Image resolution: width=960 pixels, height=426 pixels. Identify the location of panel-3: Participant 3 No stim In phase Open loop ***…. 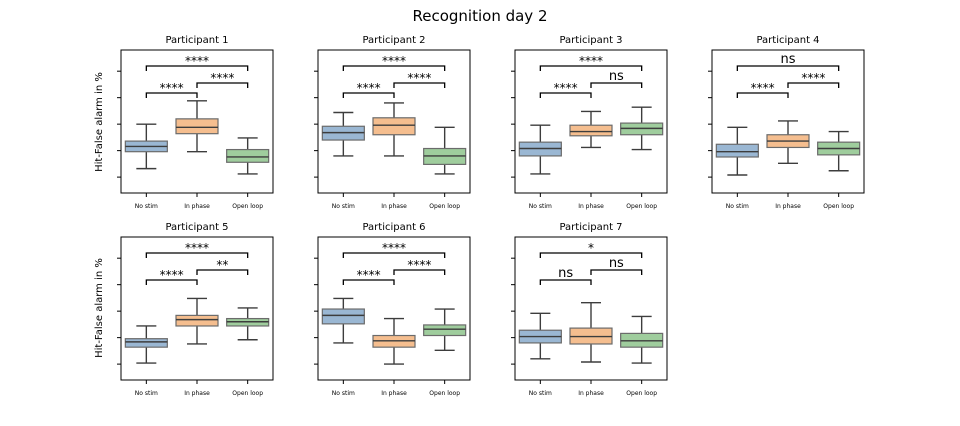
(589, 122).